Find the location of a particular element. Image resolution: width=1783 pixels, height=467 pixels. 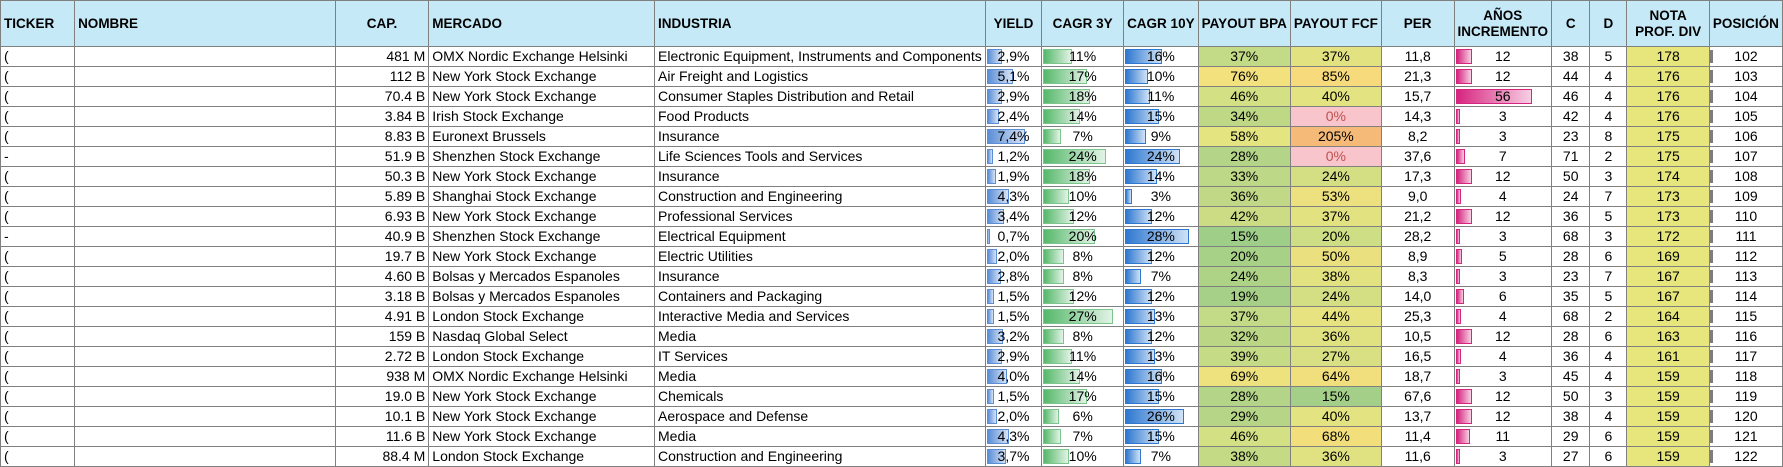

cell-cap: 4.60 B is located at coordinates (382, 276).